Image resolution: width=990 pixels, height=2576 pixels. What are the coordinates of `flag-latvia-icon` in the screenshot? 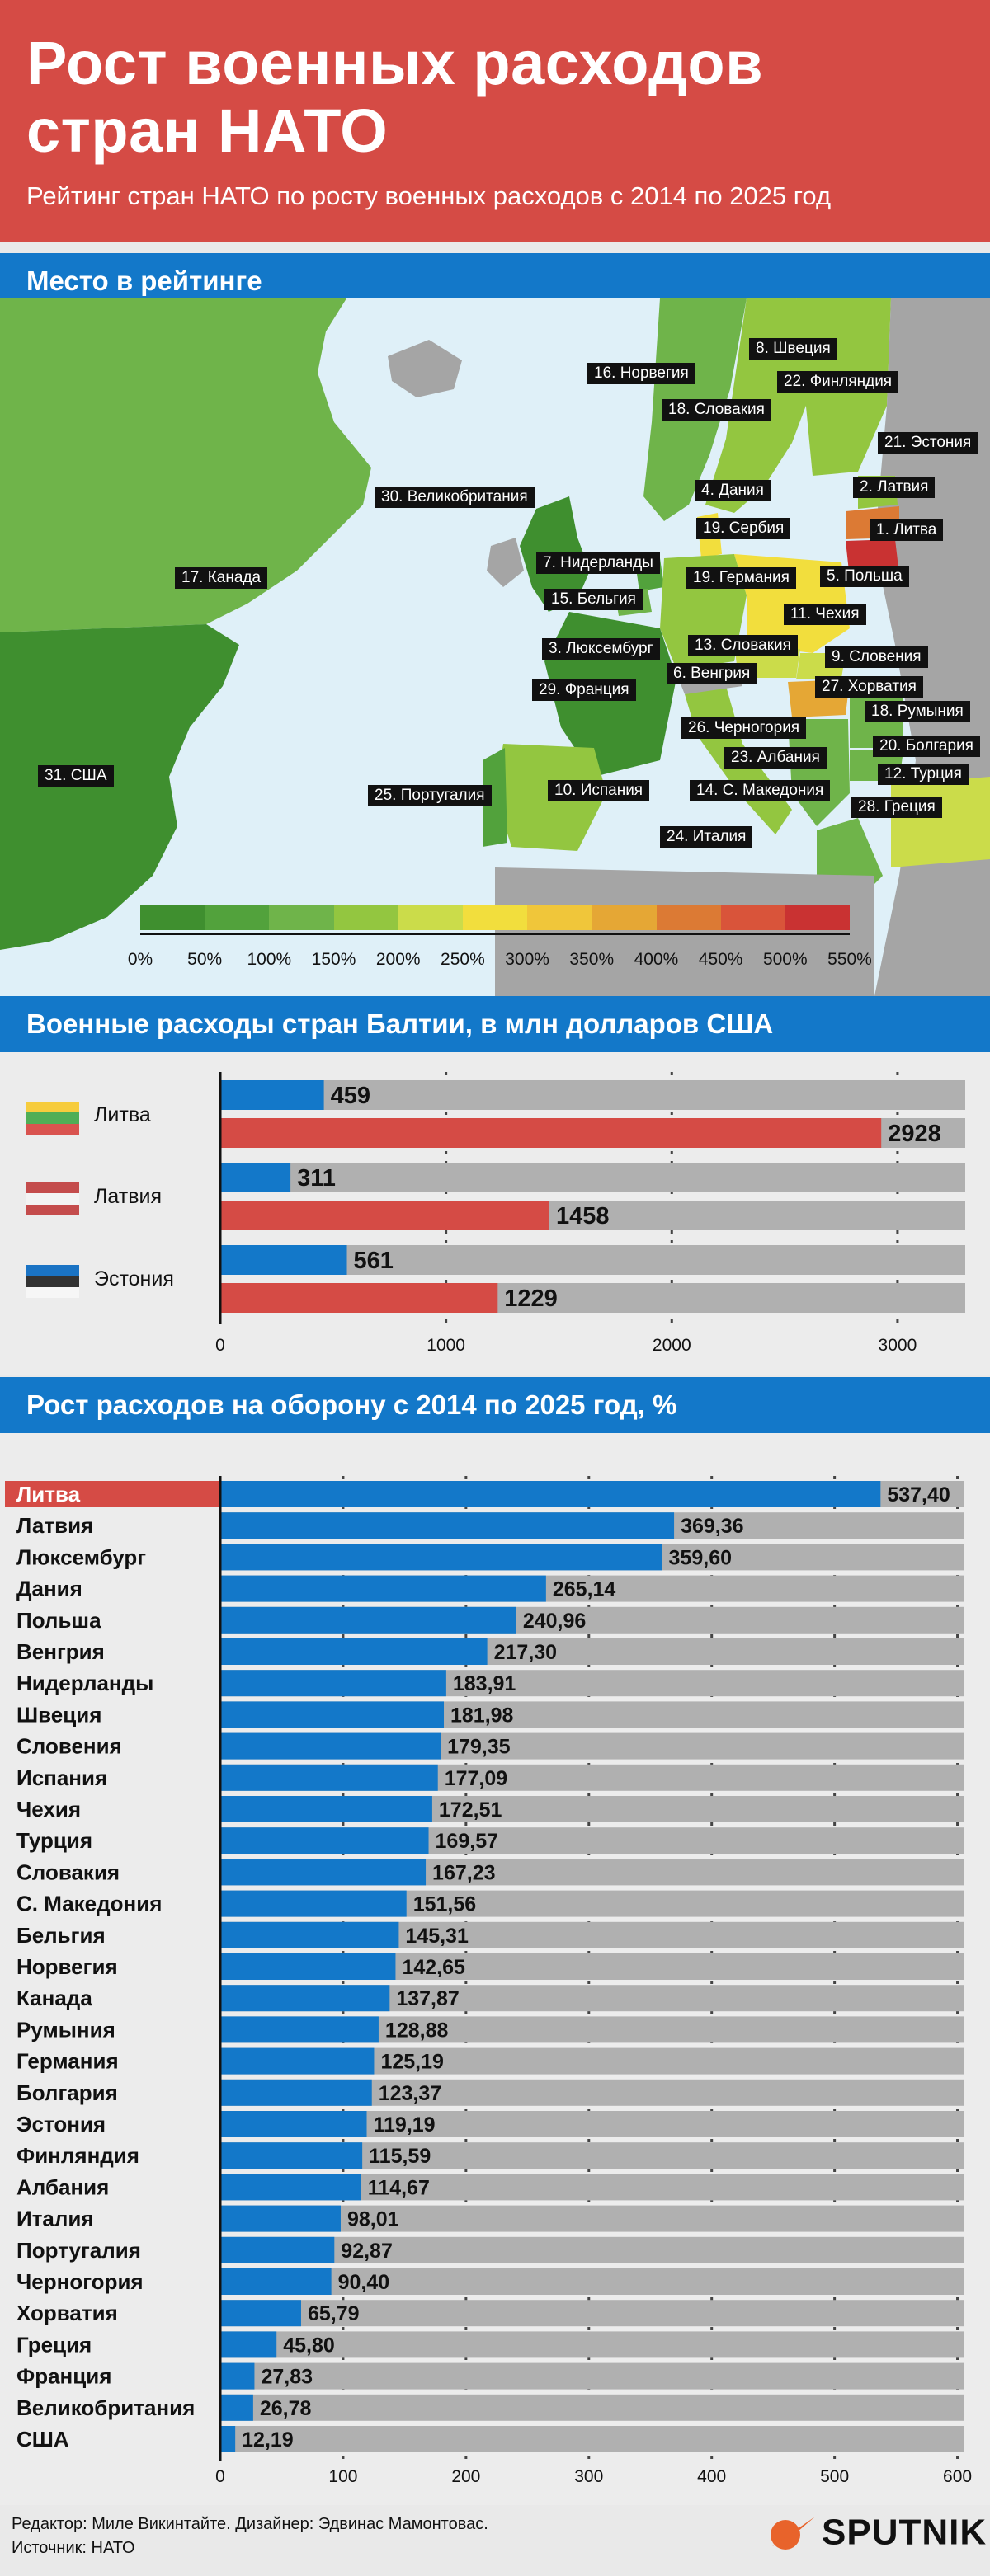 It's located at (52, 1198).